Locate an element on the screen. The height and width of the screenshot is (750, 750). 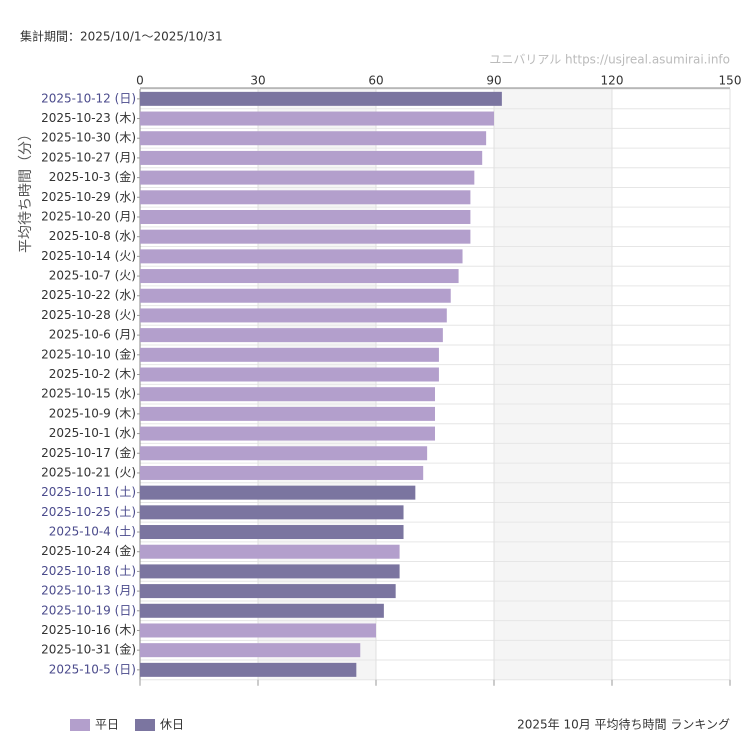
y-tick-label: 2025-10-15 (水) is located at coordinates (88, 394).